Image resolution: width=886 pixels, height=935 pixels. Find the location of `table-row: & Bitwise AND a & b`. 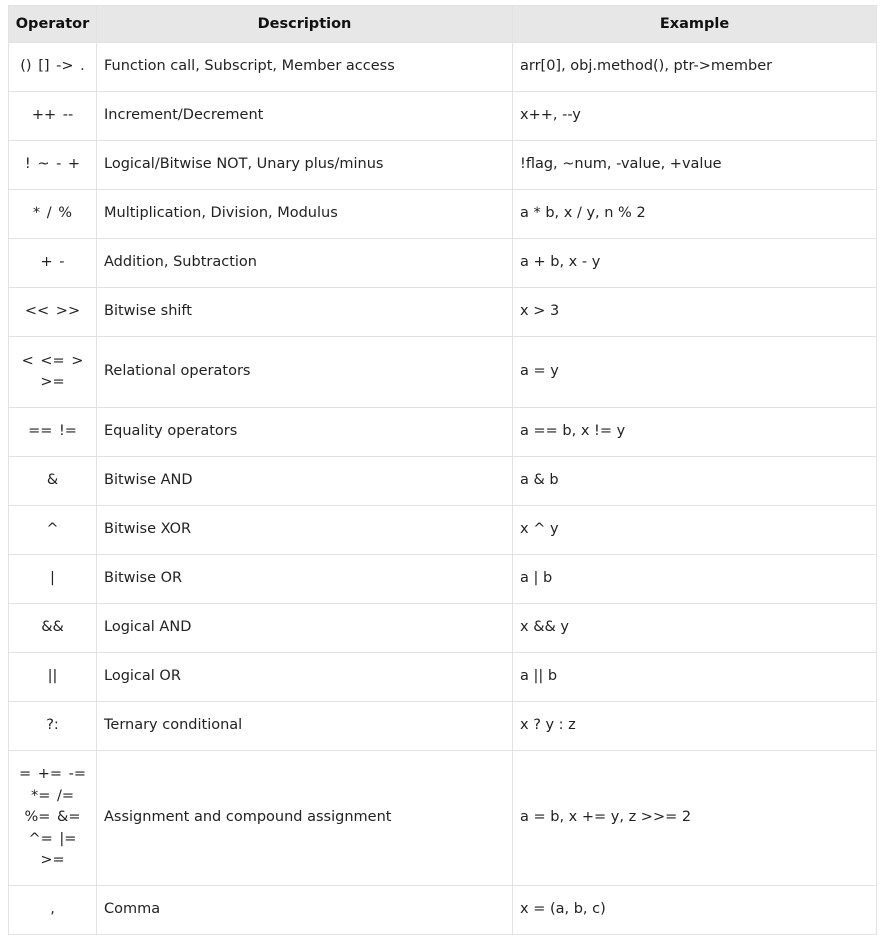

table-row: & Bitwise AND a & b is located at coordinates (442, 481).